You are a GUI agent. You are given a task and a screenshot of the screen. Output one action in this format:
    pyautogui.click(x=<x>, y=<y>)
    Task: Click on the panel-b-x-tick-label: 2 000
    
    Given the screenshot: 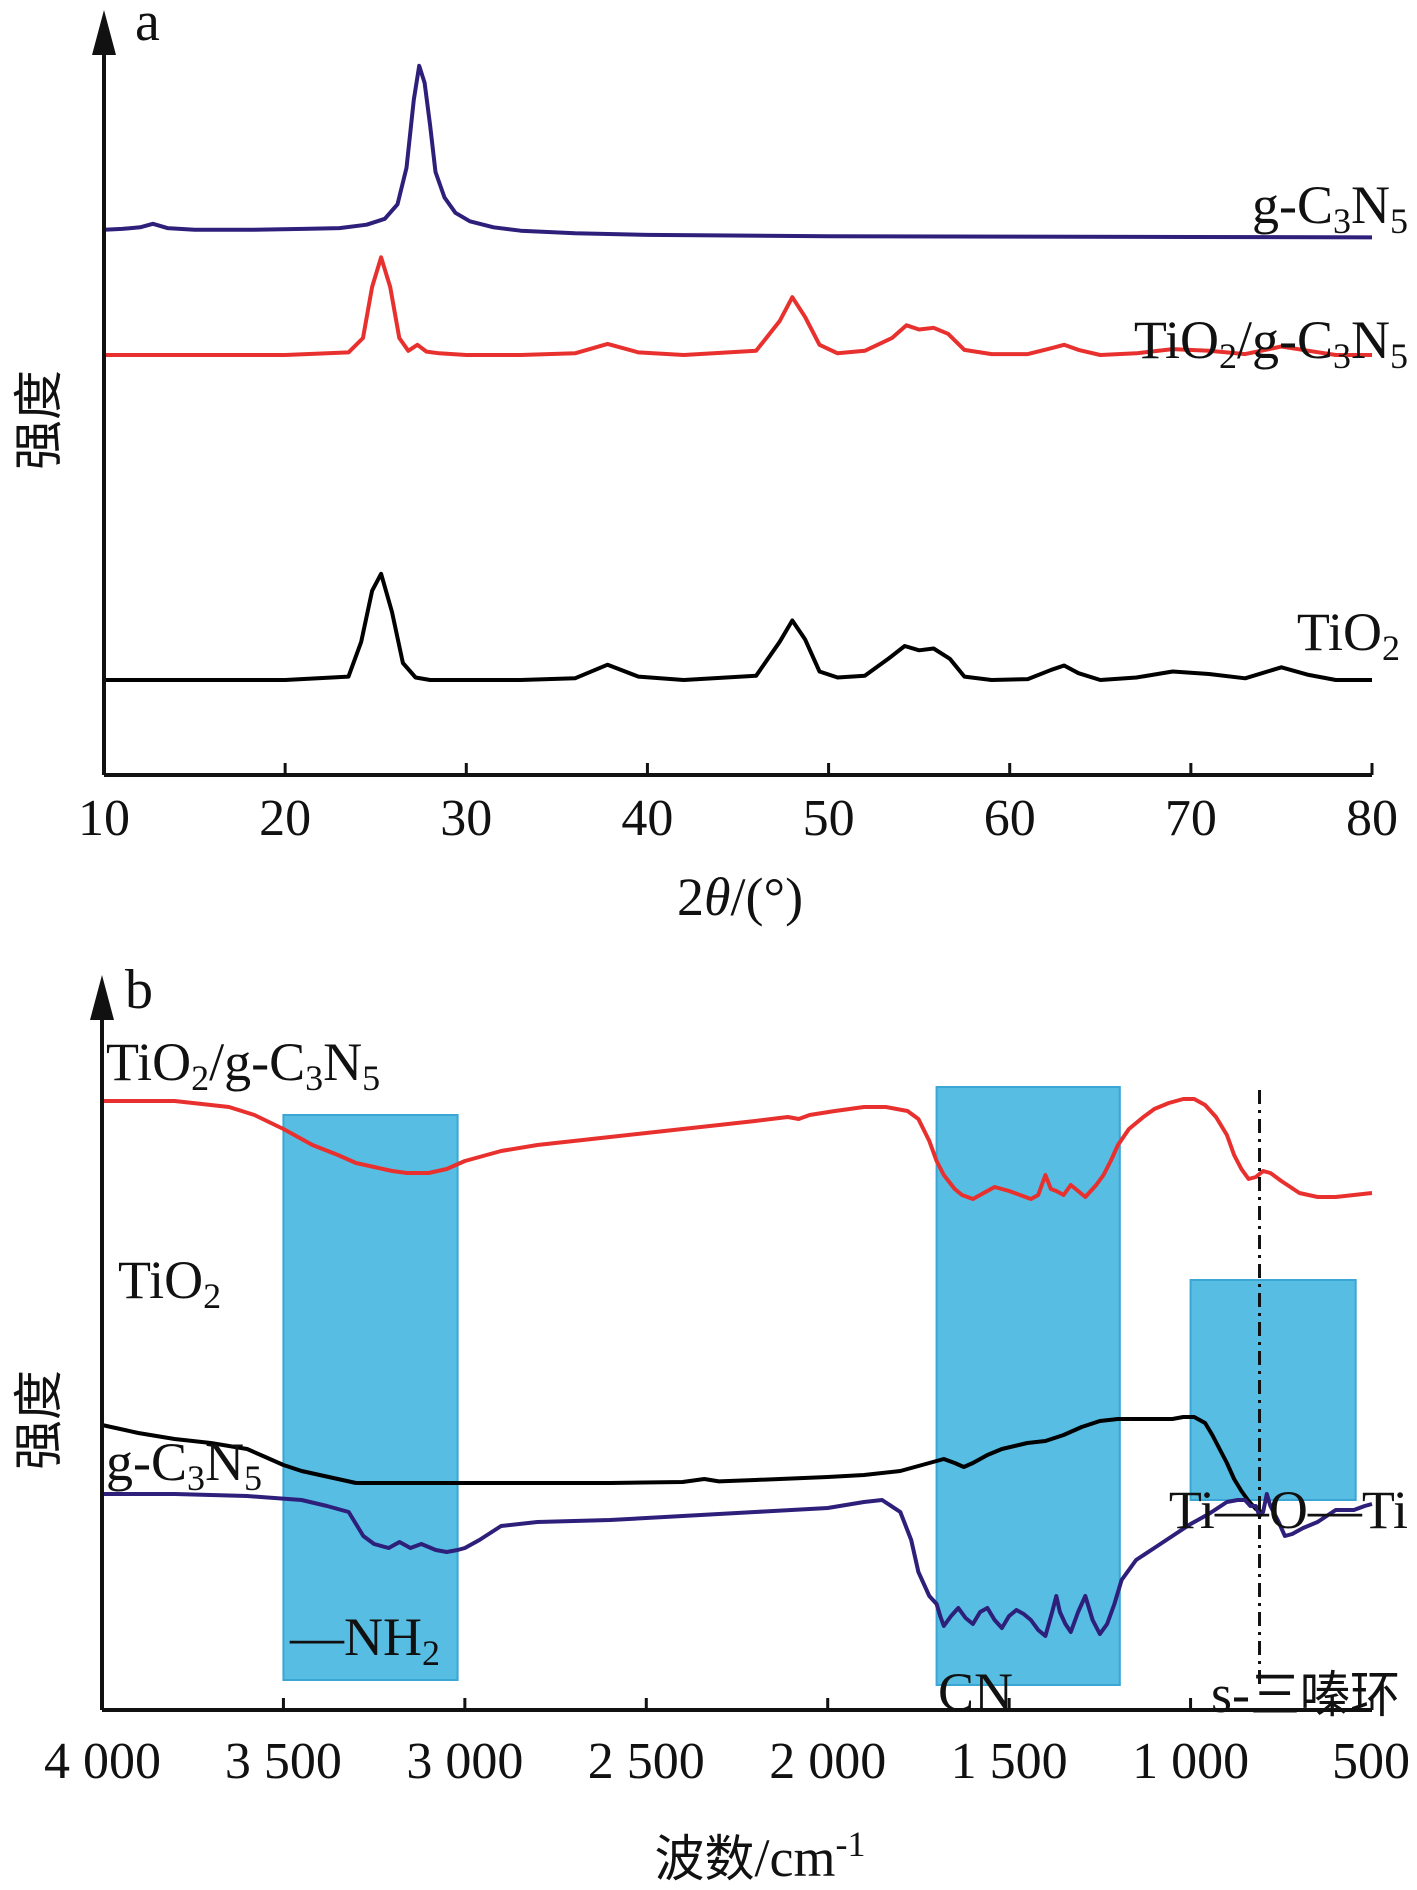 What is the action you would take?
    pyautogui.click(x=827, y=1761)
    